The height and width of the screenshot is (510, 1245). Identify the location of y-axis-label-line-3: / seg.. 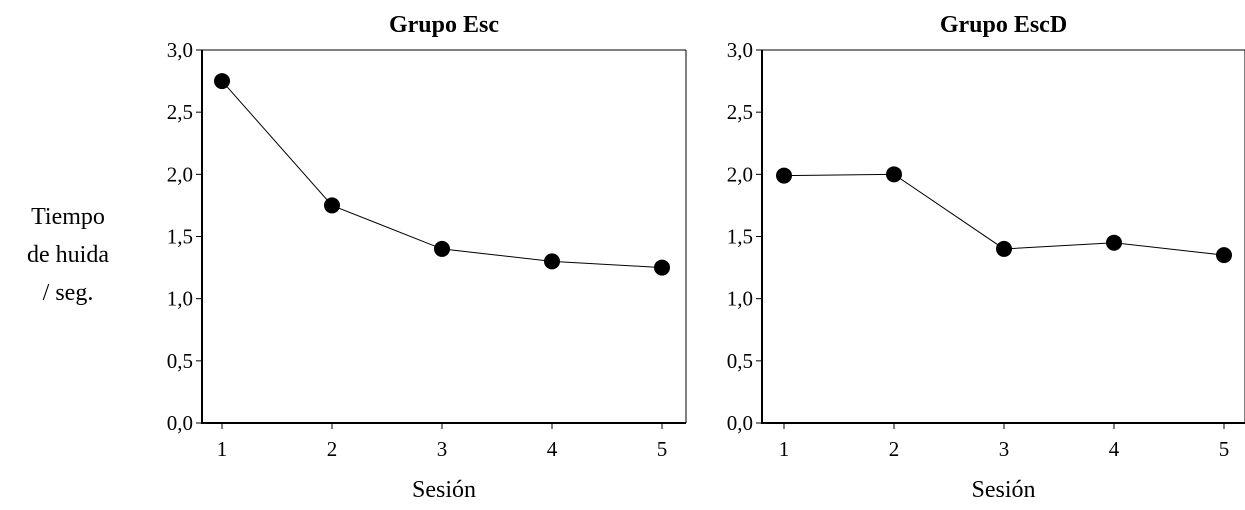
(68, 293).